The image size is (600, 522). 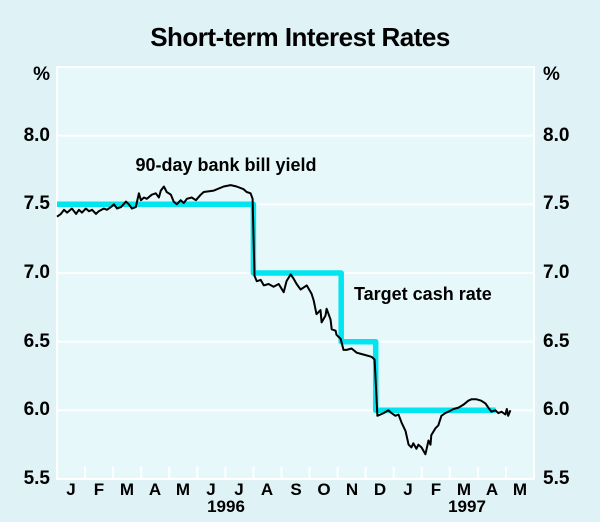 I want to click on y-tick-label-right-6.0: 6.0, so click(x=556, y=409).